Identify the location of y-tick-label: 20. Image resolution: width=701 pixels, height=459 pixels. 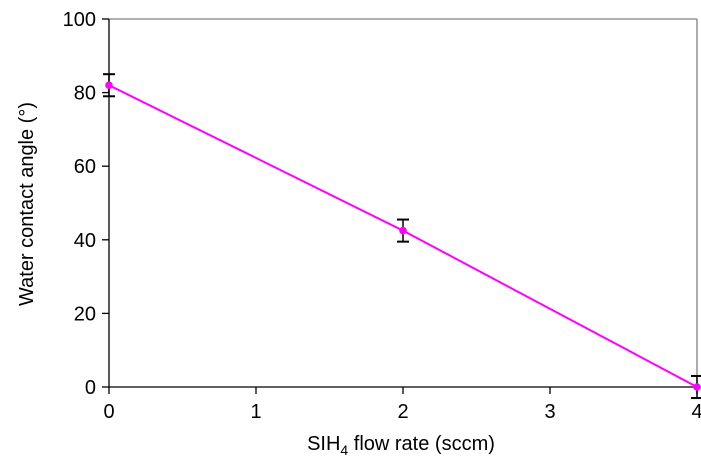
(85, 314).